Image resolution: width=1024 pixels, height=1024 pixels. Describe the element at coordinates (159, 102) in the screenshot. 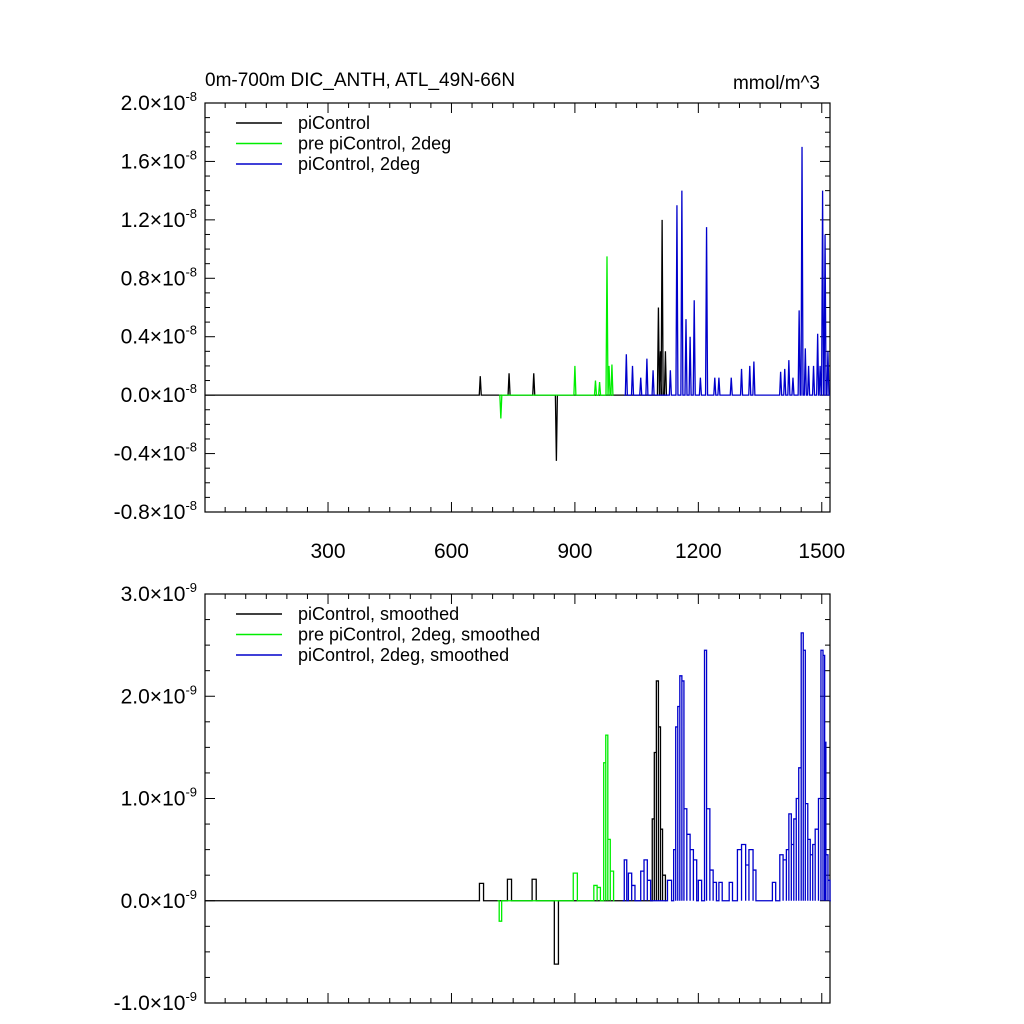

I see `y-tick-label: 2.0×10⁻⁸` at that location.